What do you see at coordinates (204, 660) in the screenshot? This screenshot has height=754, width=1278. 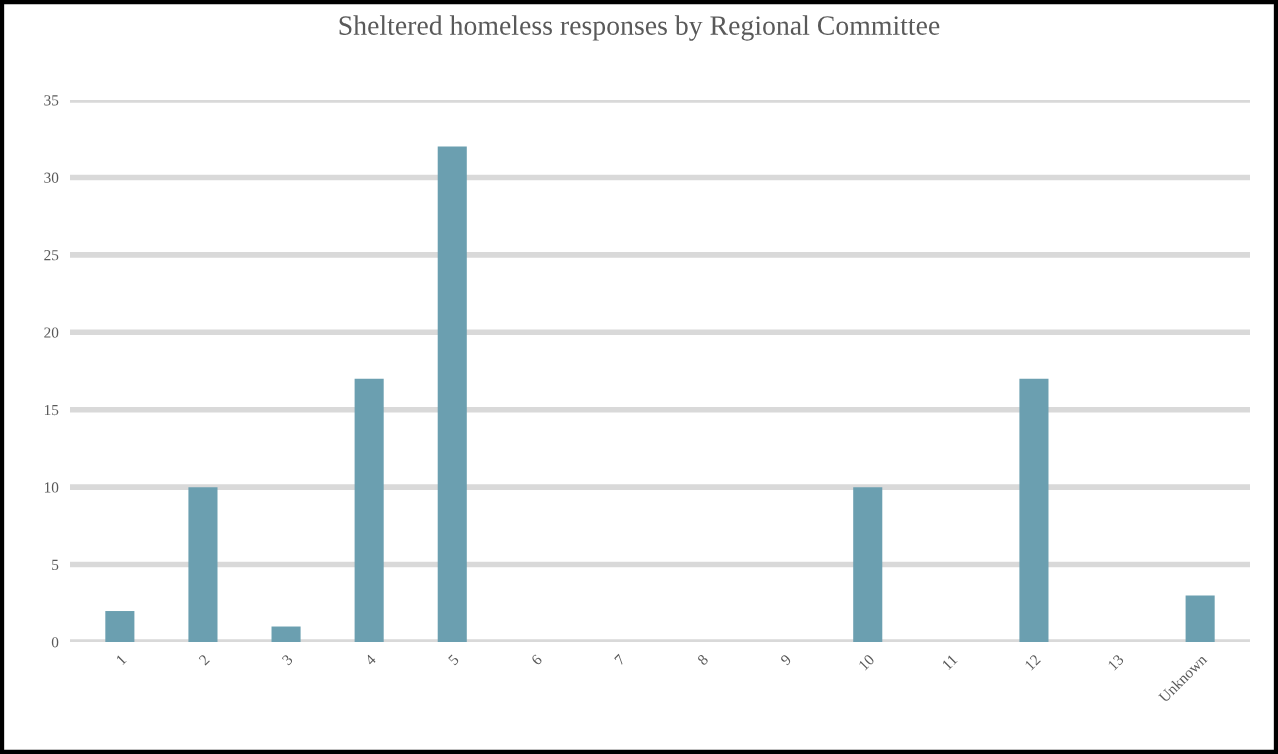 I see `x-tick-label: 2` at bounding box center [204, 660].